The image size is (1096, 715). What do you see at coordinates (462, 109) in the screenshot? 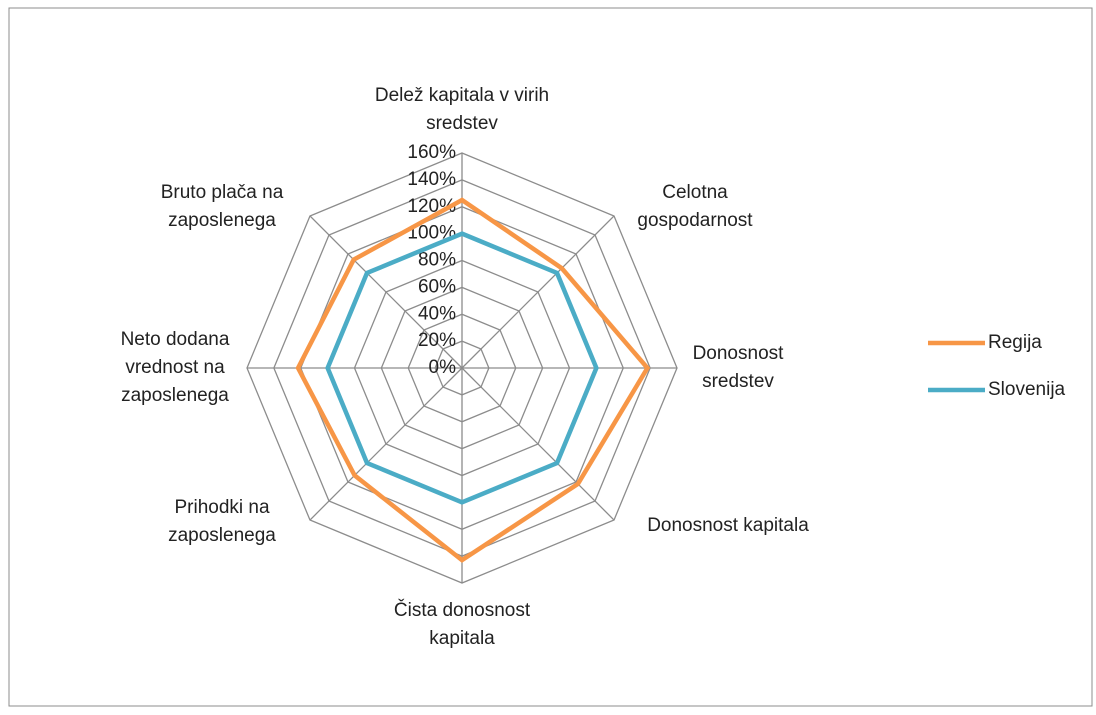
I see `category-label: Delež kapitala v virih sredstev` at bounding box center [462, 109].